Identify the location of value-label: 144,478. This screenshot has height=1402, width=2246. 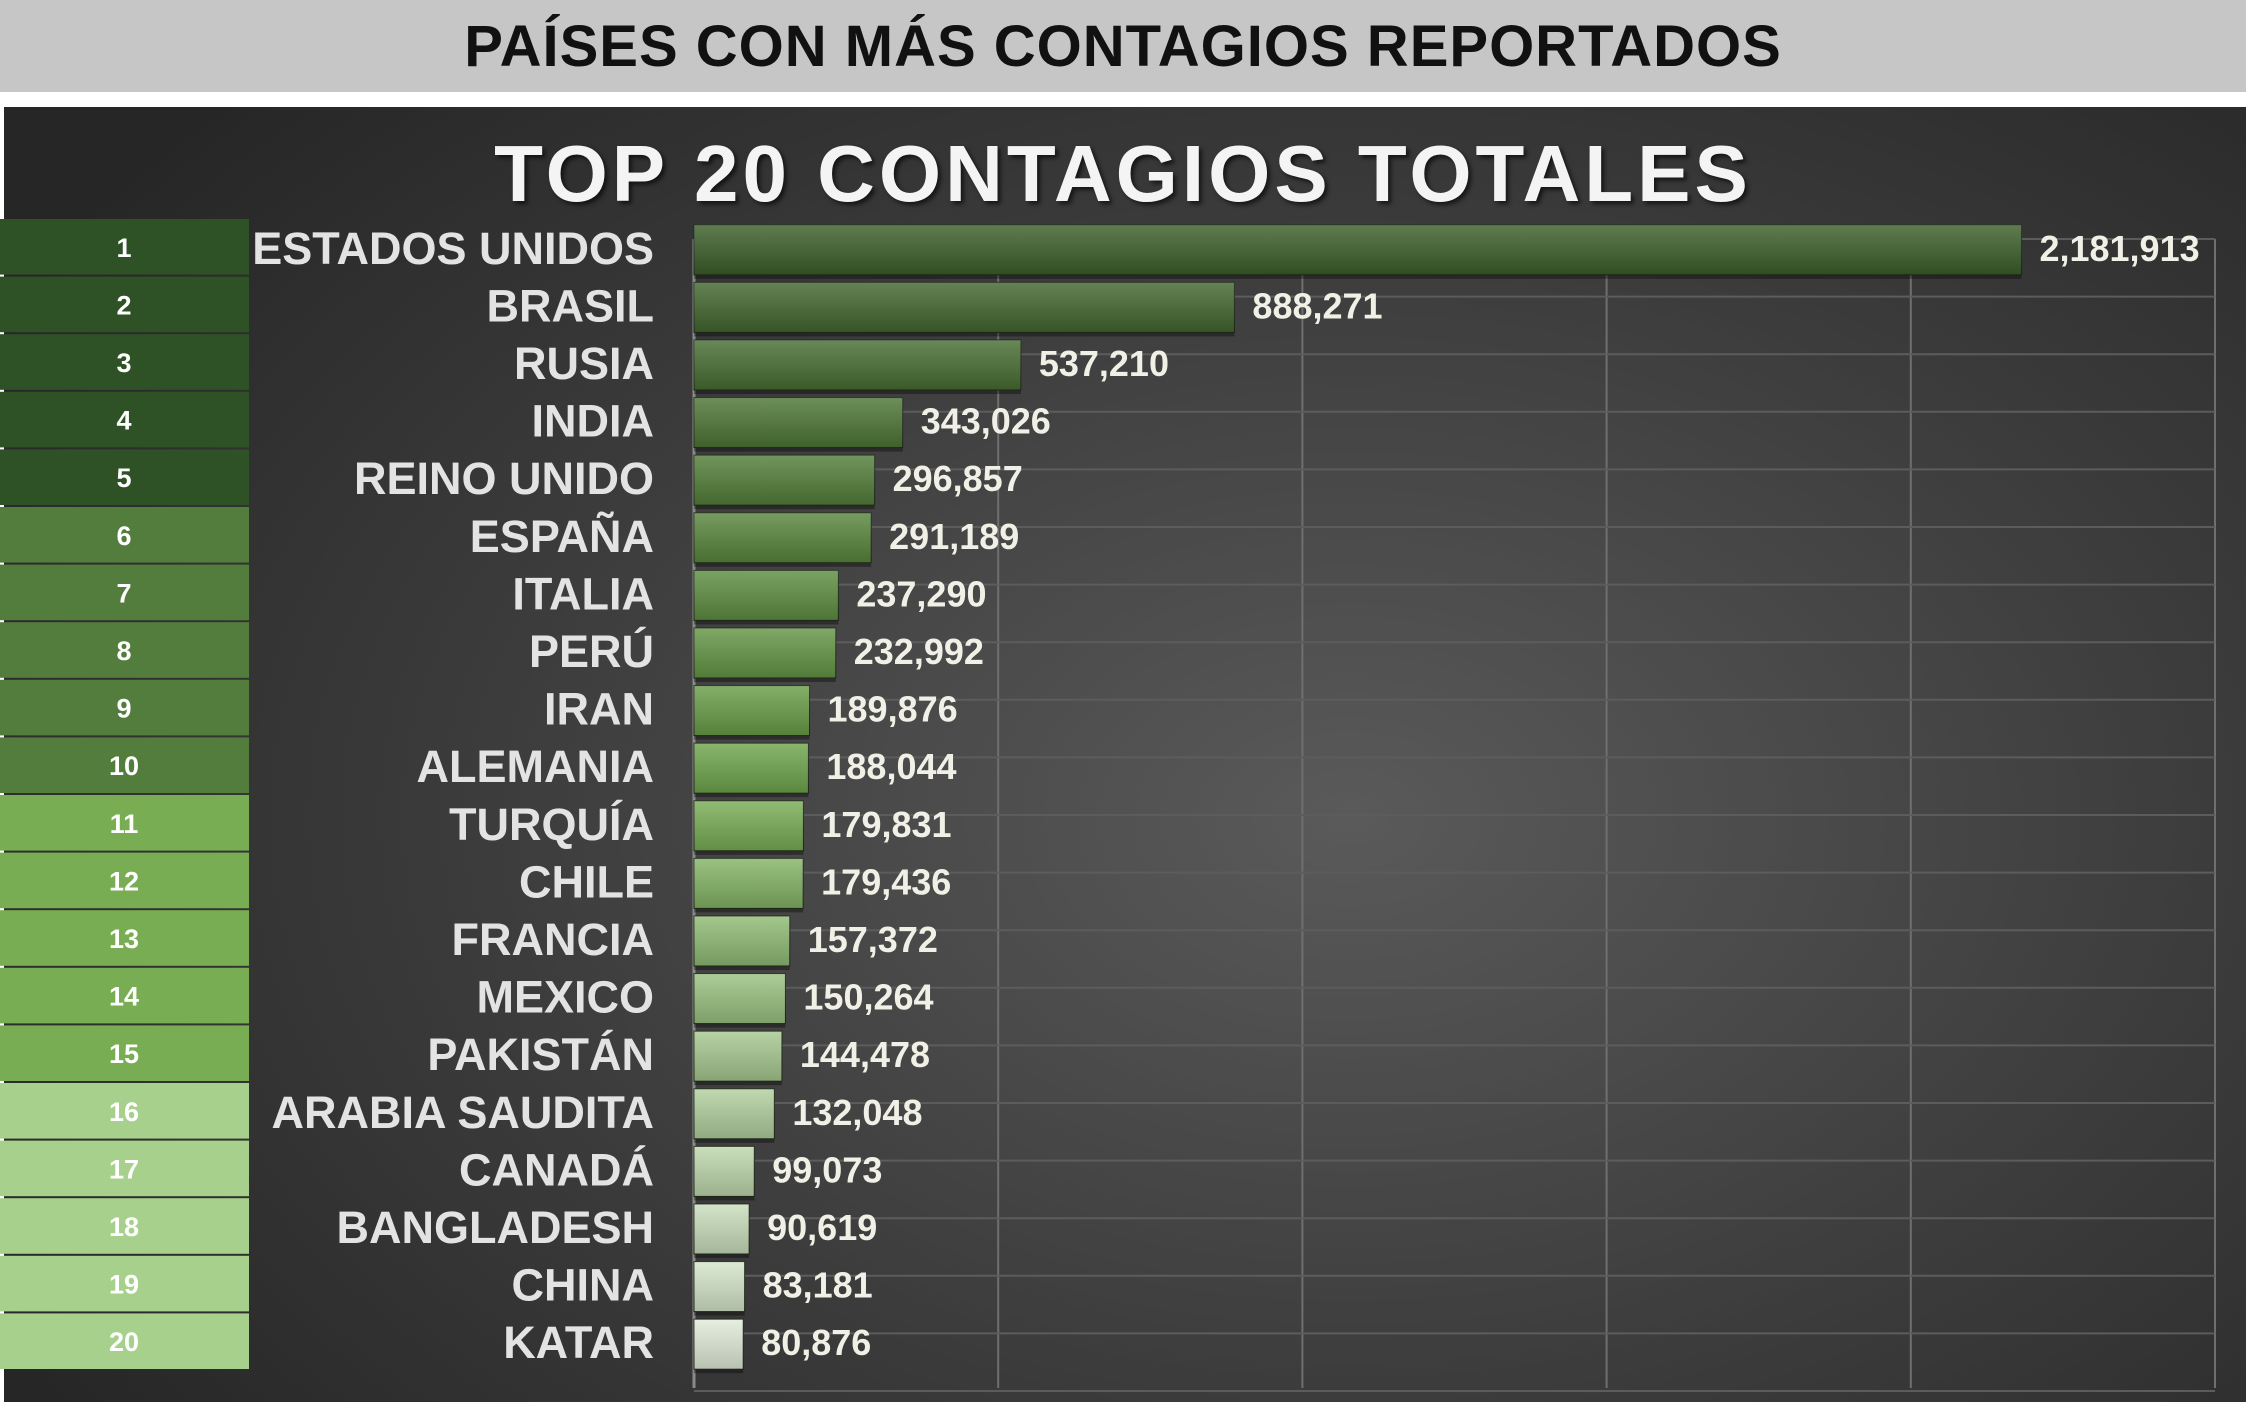
(865, 1054).